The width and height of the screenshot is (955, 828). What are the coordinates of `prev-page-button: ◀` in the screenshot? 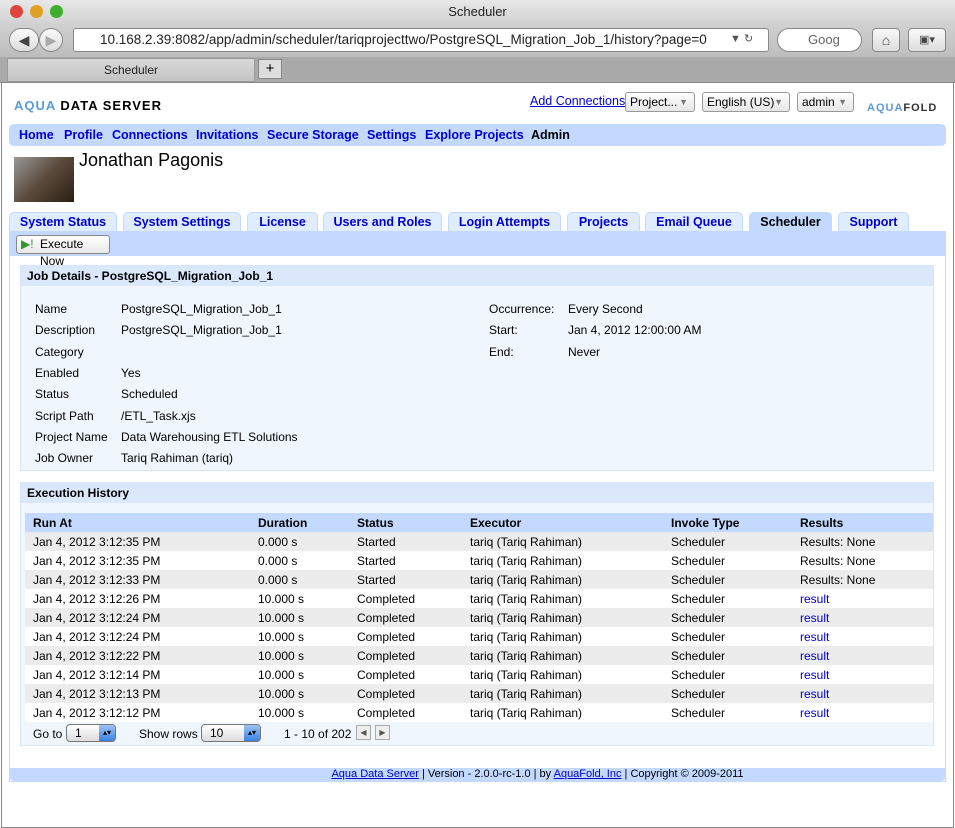 It's located at (363, 732).